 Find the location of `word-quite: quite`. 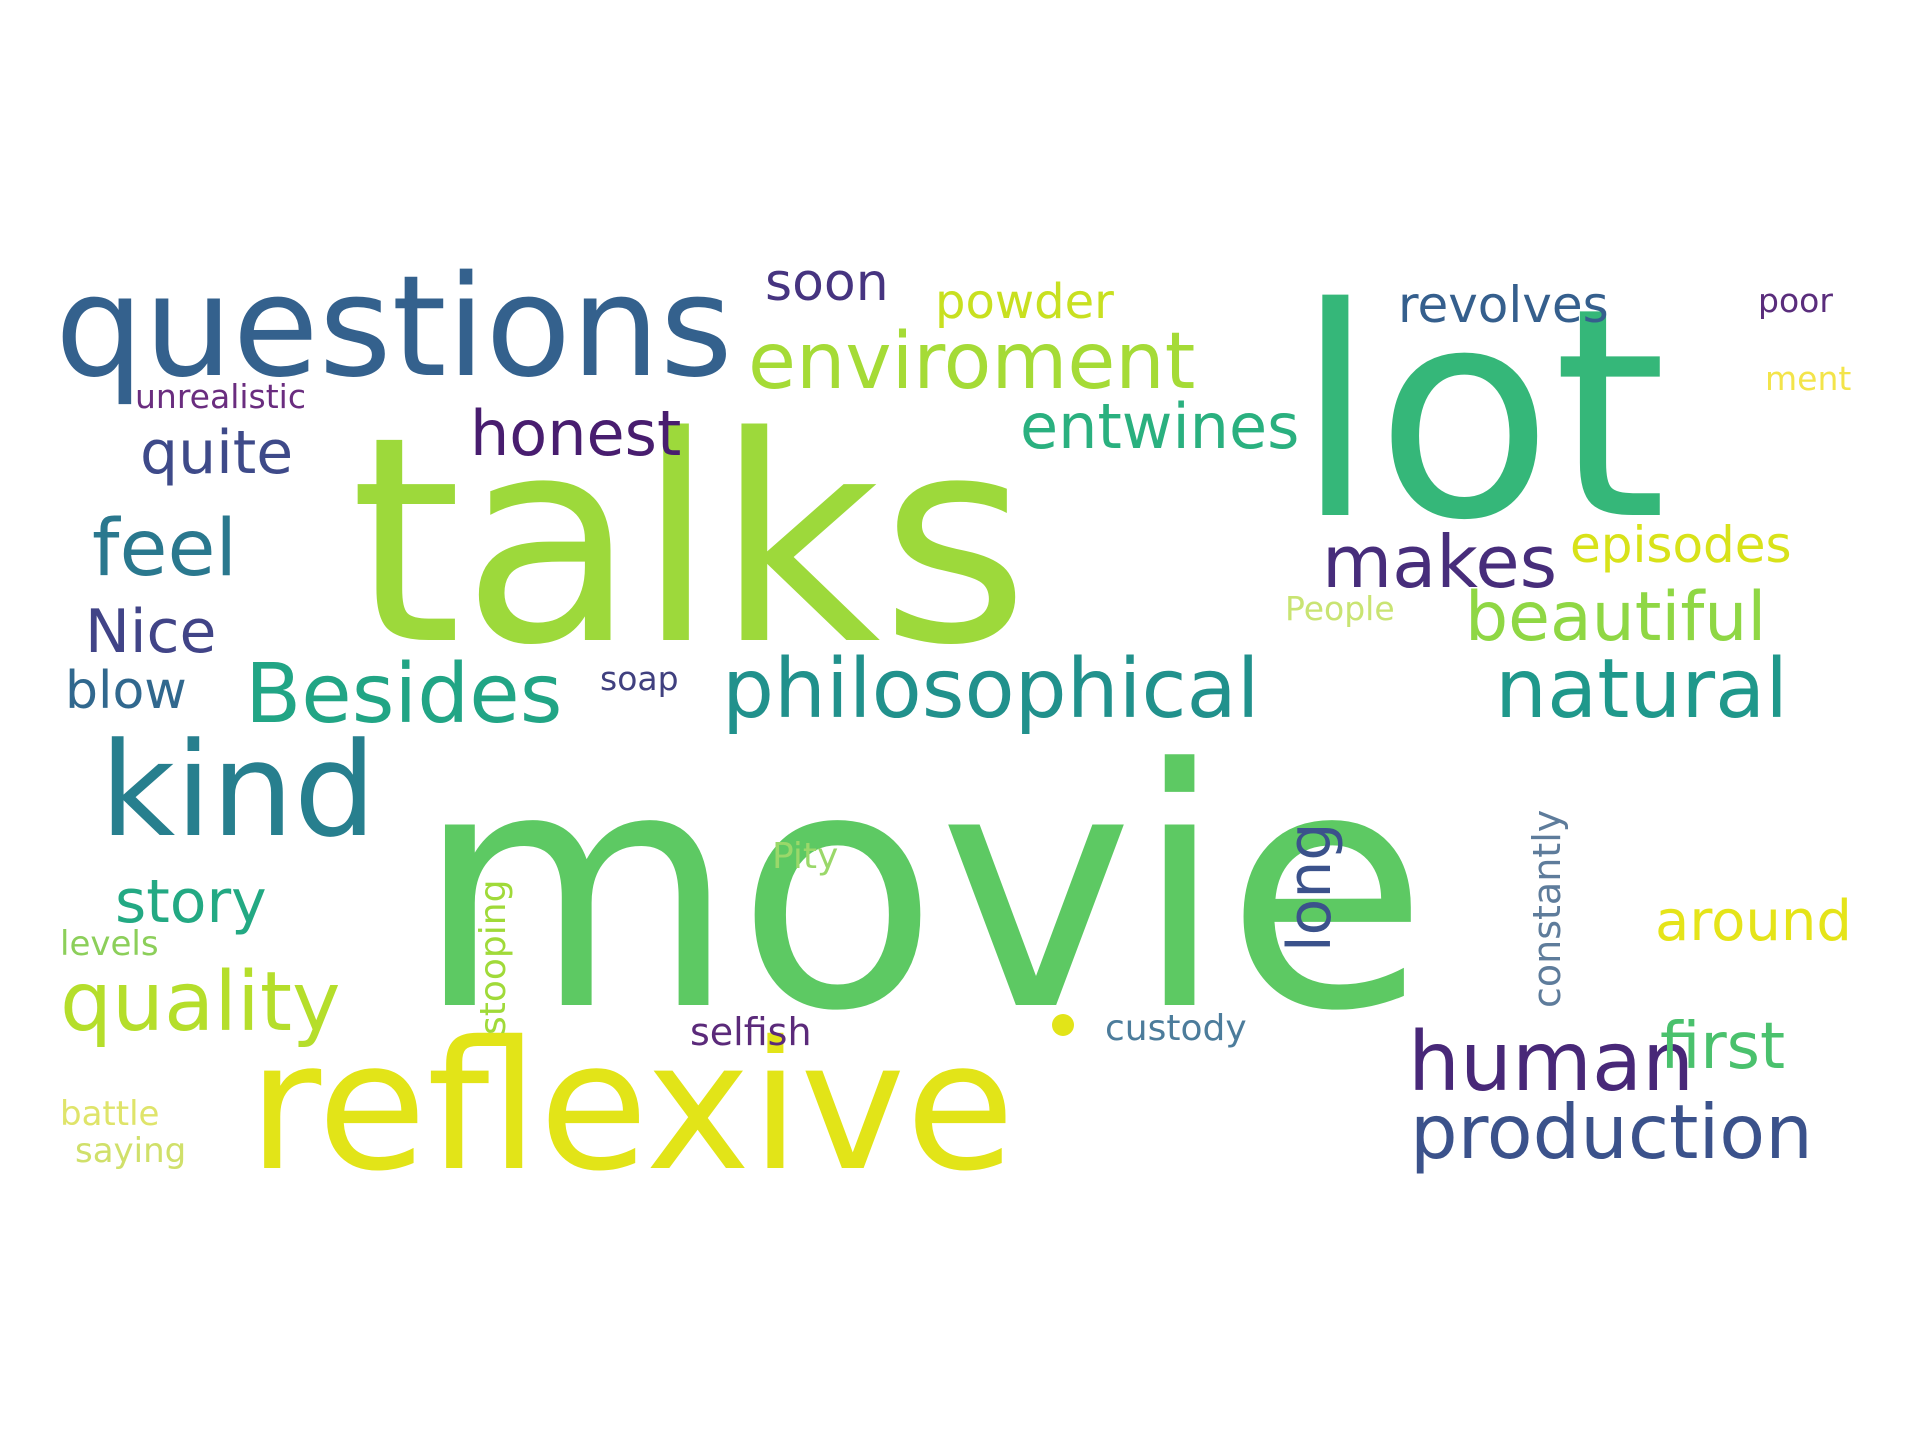

word-quite: quite is located at coordinates (216, 453).